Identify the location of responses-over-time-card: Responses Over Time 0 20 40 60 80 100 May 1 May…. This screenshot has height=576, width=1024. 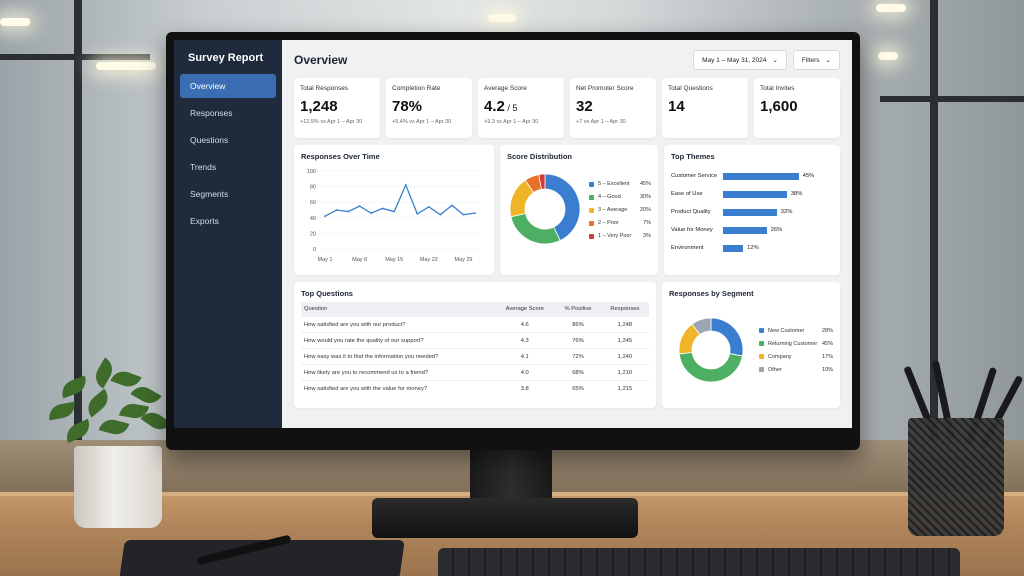
(394, 210).